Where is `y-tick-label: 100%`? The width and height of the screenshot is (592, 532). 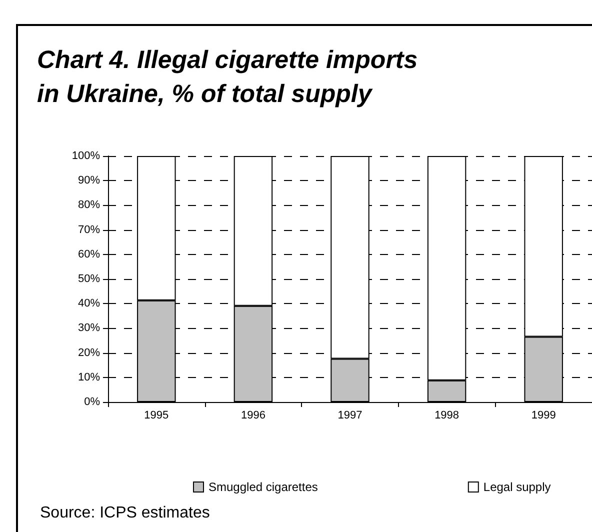
y-tick-label: 100% is located at coordinates (86, 156).